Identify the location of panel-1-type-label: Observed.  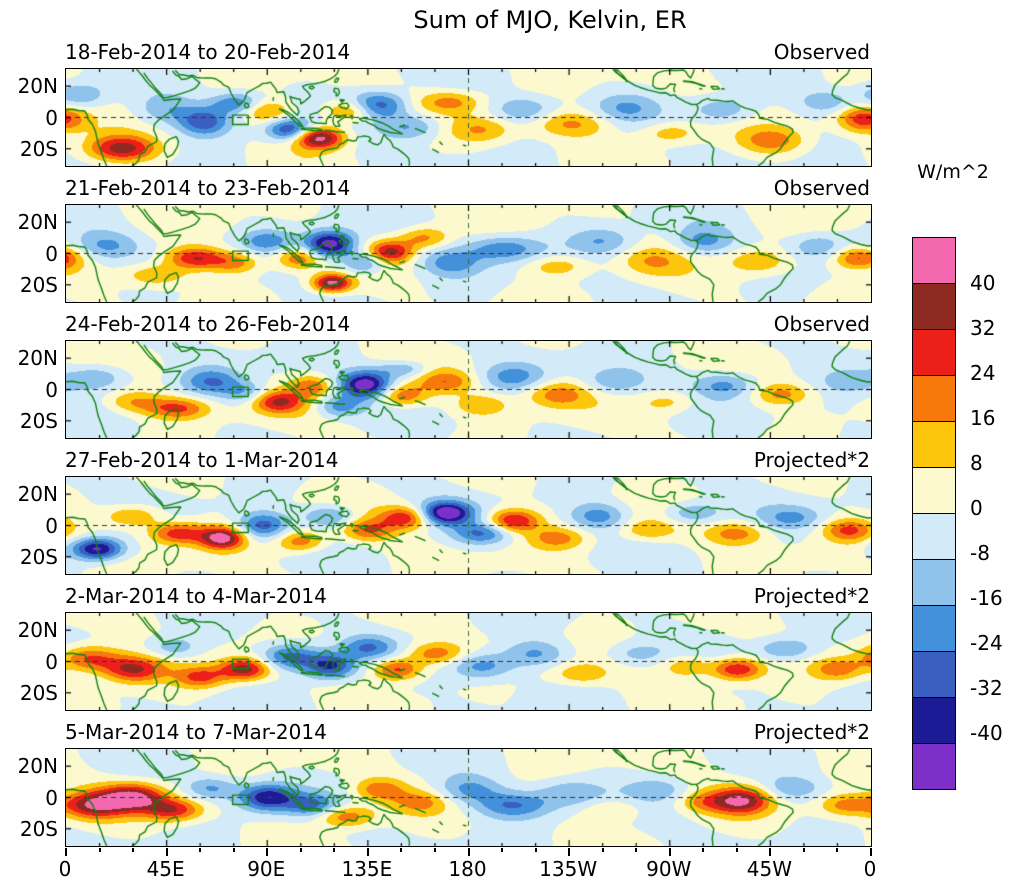
(821, 52).